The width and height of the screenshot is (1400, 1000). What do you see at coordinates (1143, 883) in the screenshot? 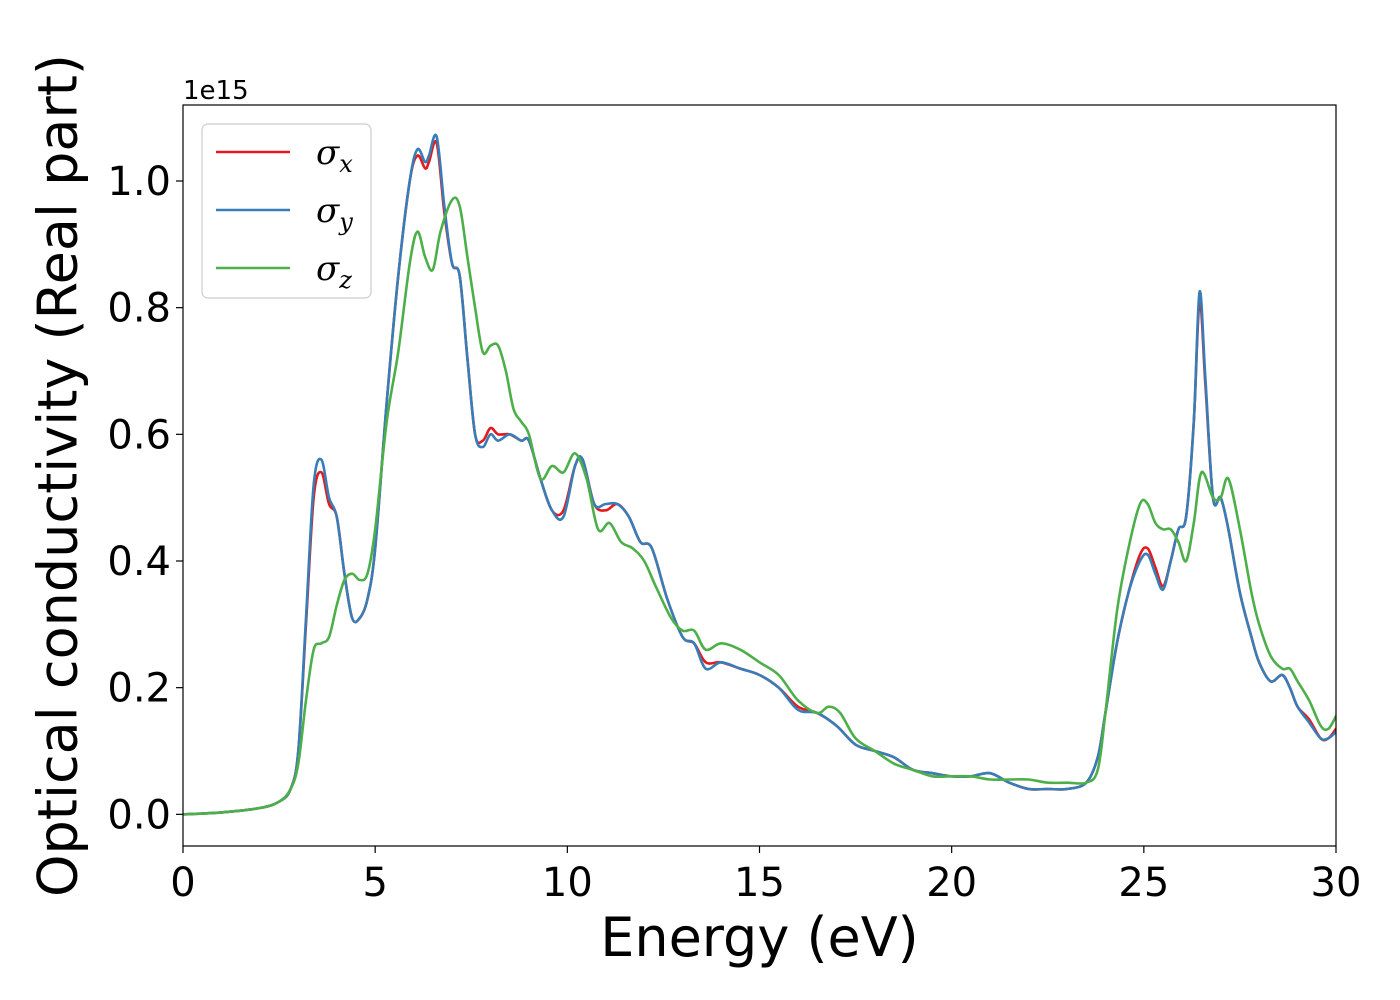
I see `x-tick-label: 25` at bounding box center [1143, 883].